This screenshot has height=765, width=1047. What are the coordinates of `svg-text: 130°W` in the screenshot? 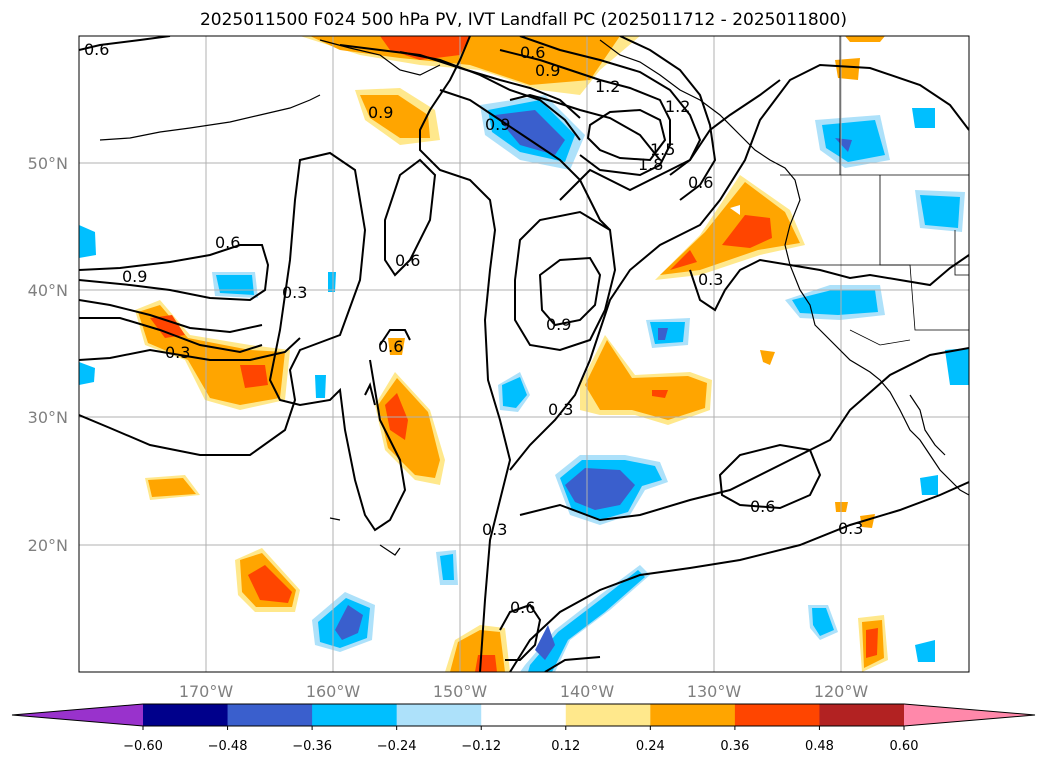 It's located at (714, 691).